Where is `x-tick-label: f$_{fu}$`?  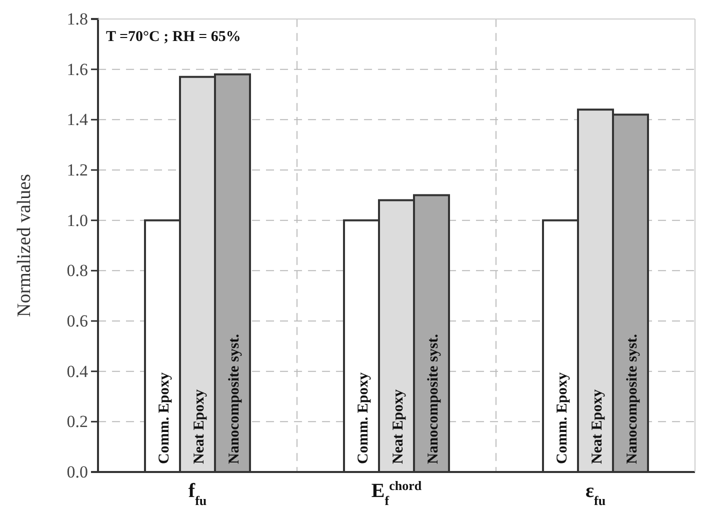
x-tick-label: f$_{fu}$ is located at coordinates (197, 493).